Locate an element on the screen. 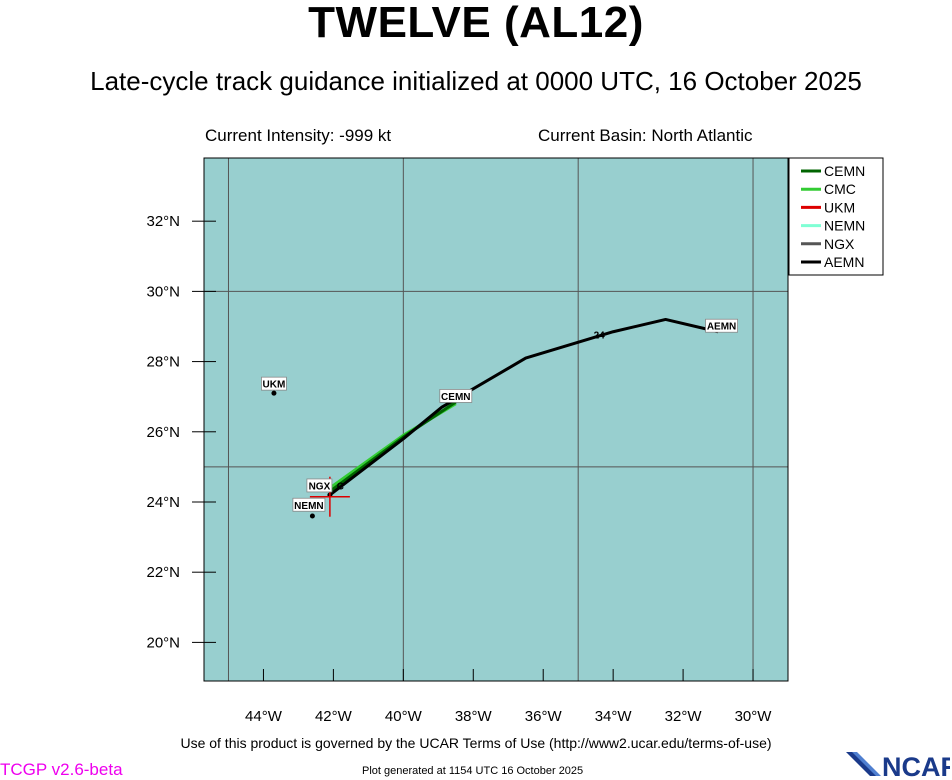  y-tick-label: 24°N is located at coordinates (163, 502).